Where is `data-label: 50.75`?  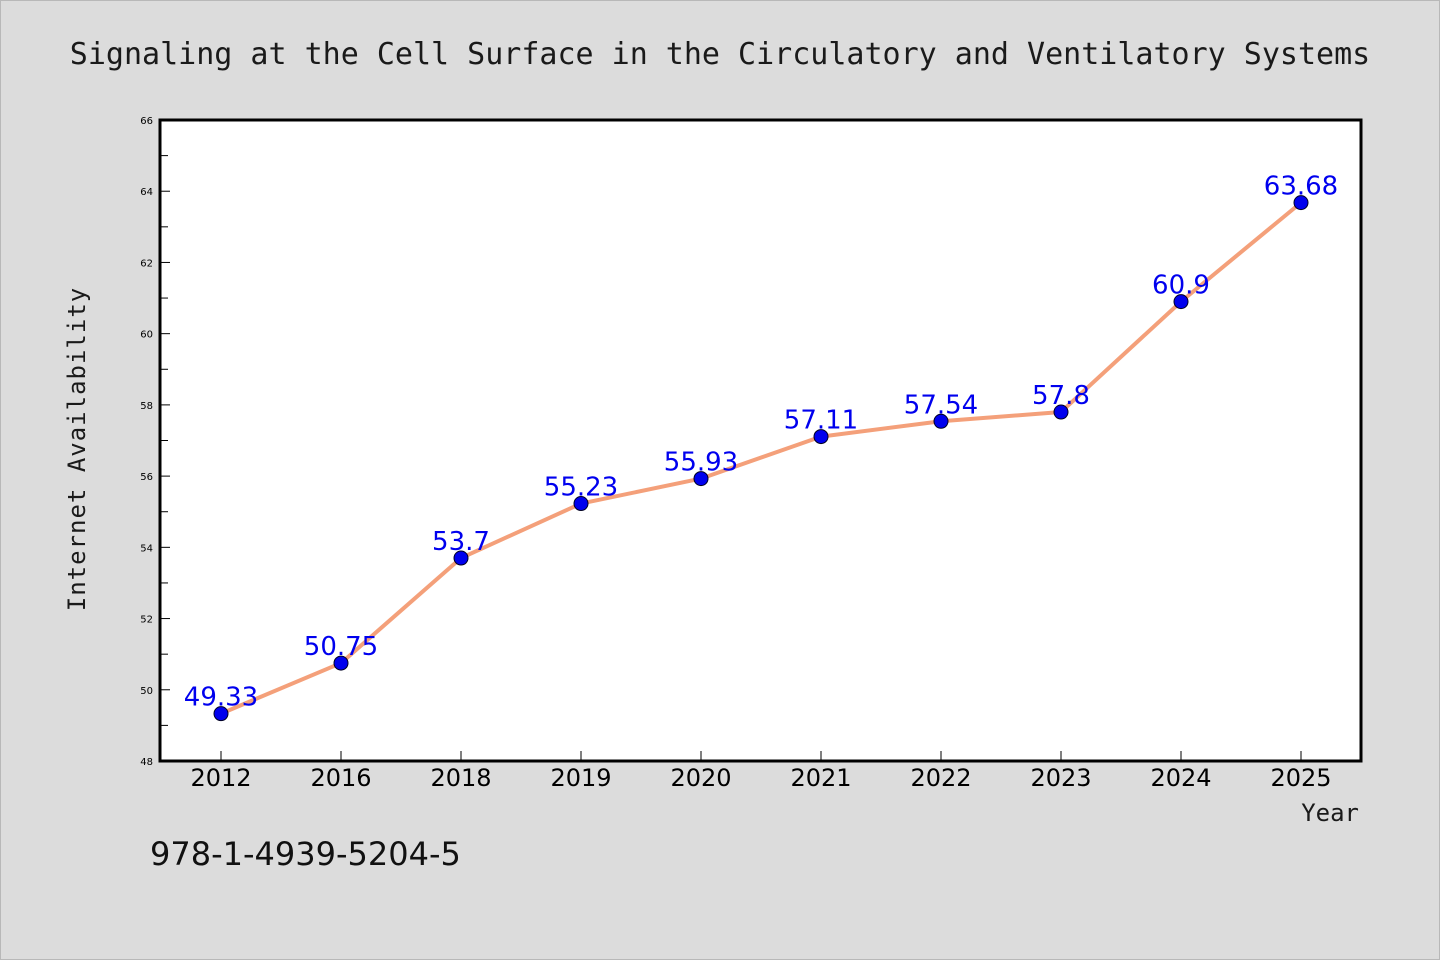 data-label: 50.75 is located at coordinates (341, 647).